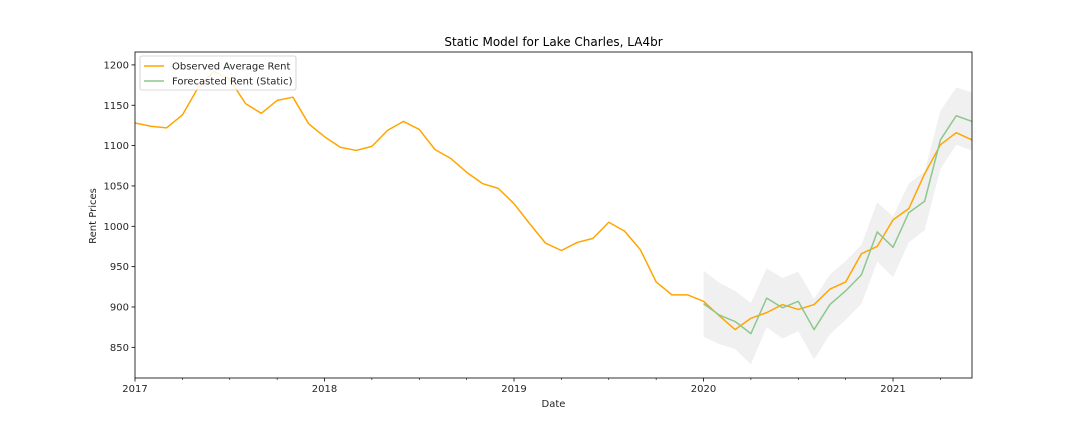 The width and height of the screenshot is (1080, 432). I want to click on legend-box, so click(218, 73).